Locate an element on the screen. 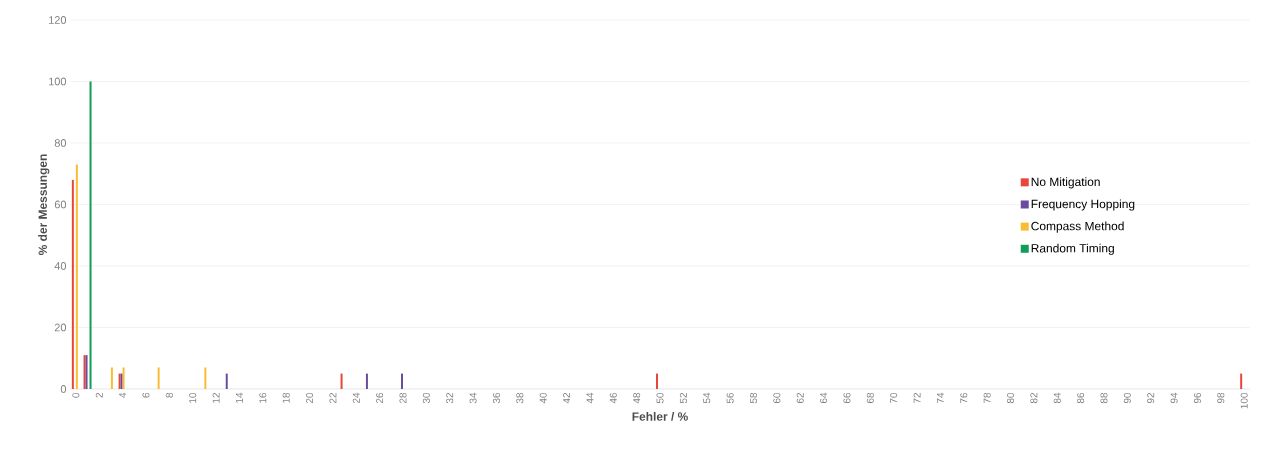 This screenshot has width=1264, height=452. x-tick-label: 38 is located at coordinates (520, 398).